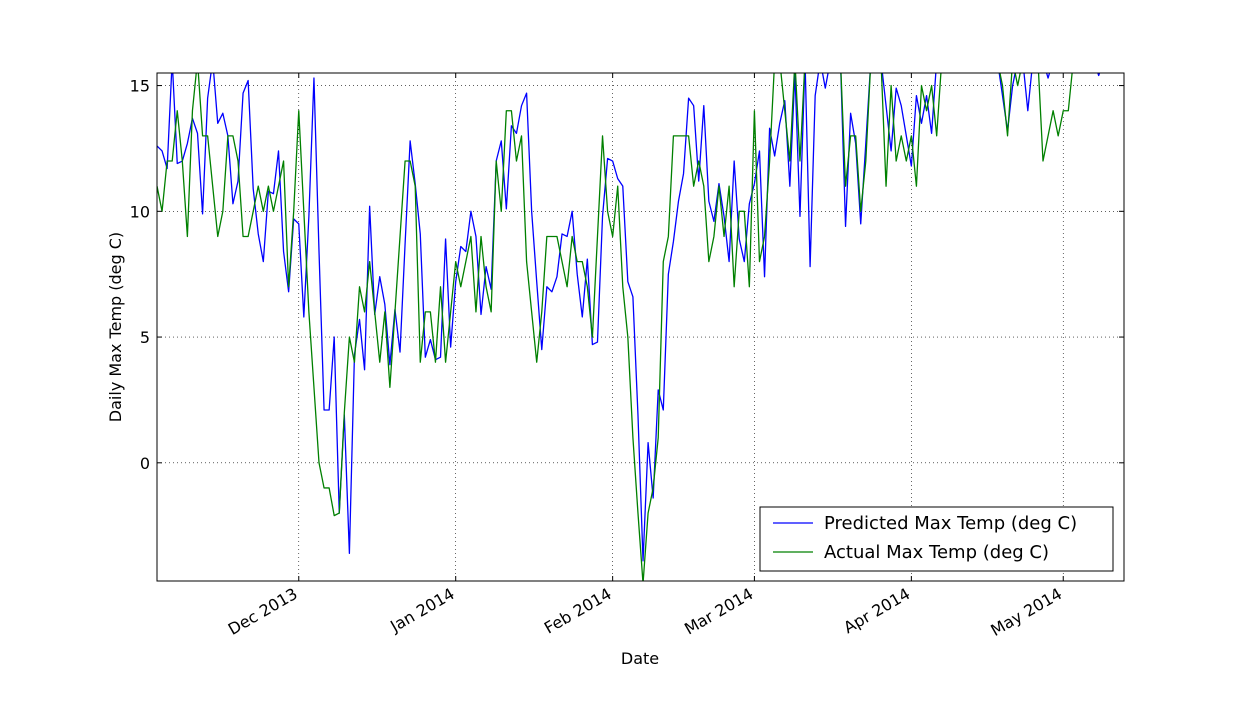 Image resolution: width=1247 pixels, height=726 pixels. I want to click on y-tick-label: 15, so click(140, 86).